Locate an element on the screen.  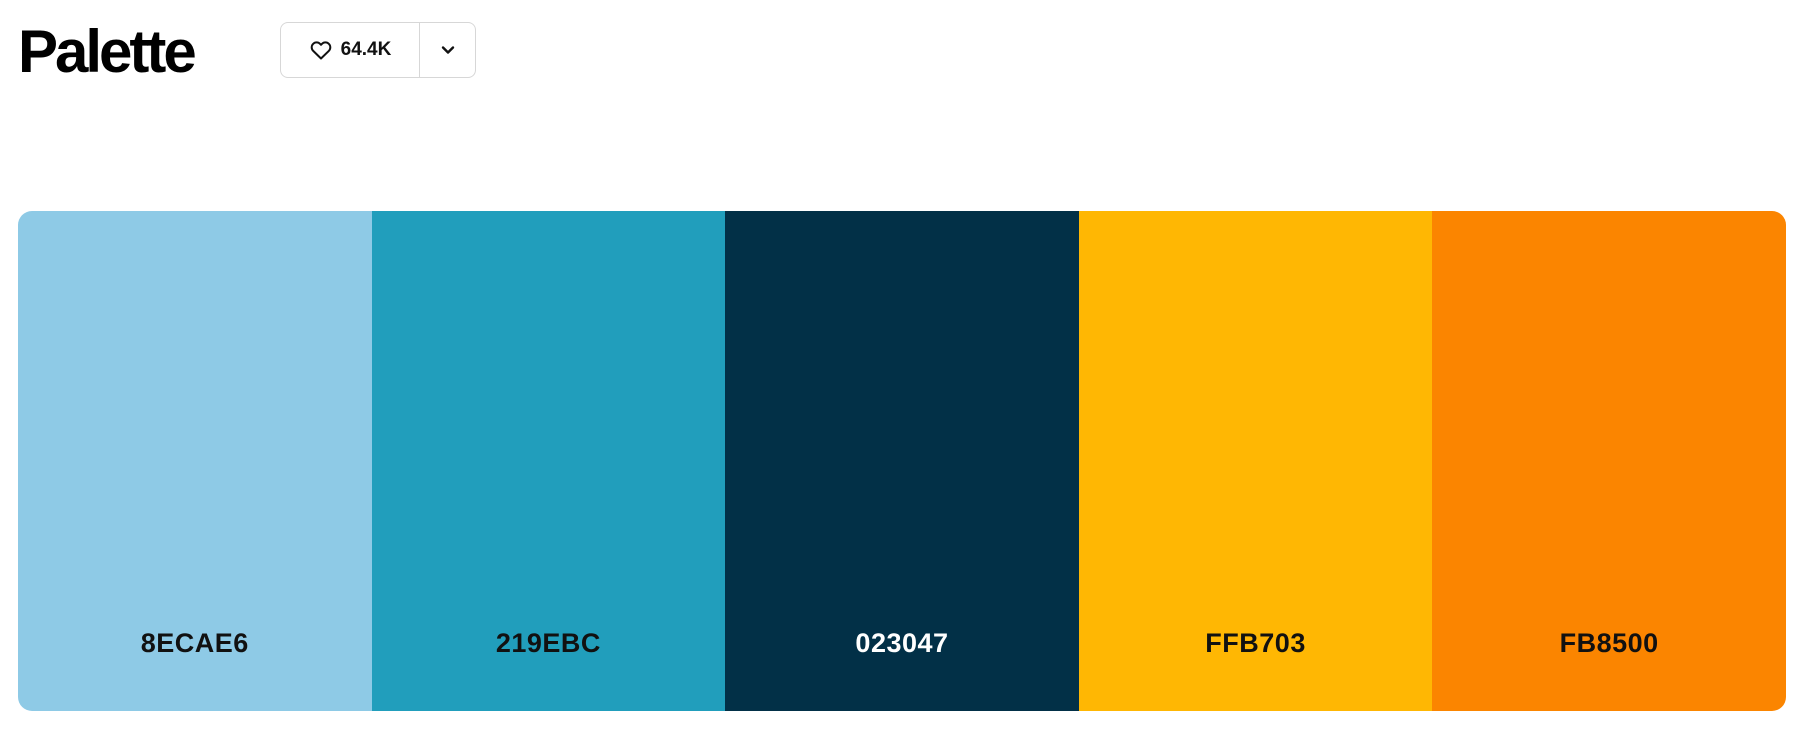
swatch-hex-code: 023047 is located at coordinates (902, 643).